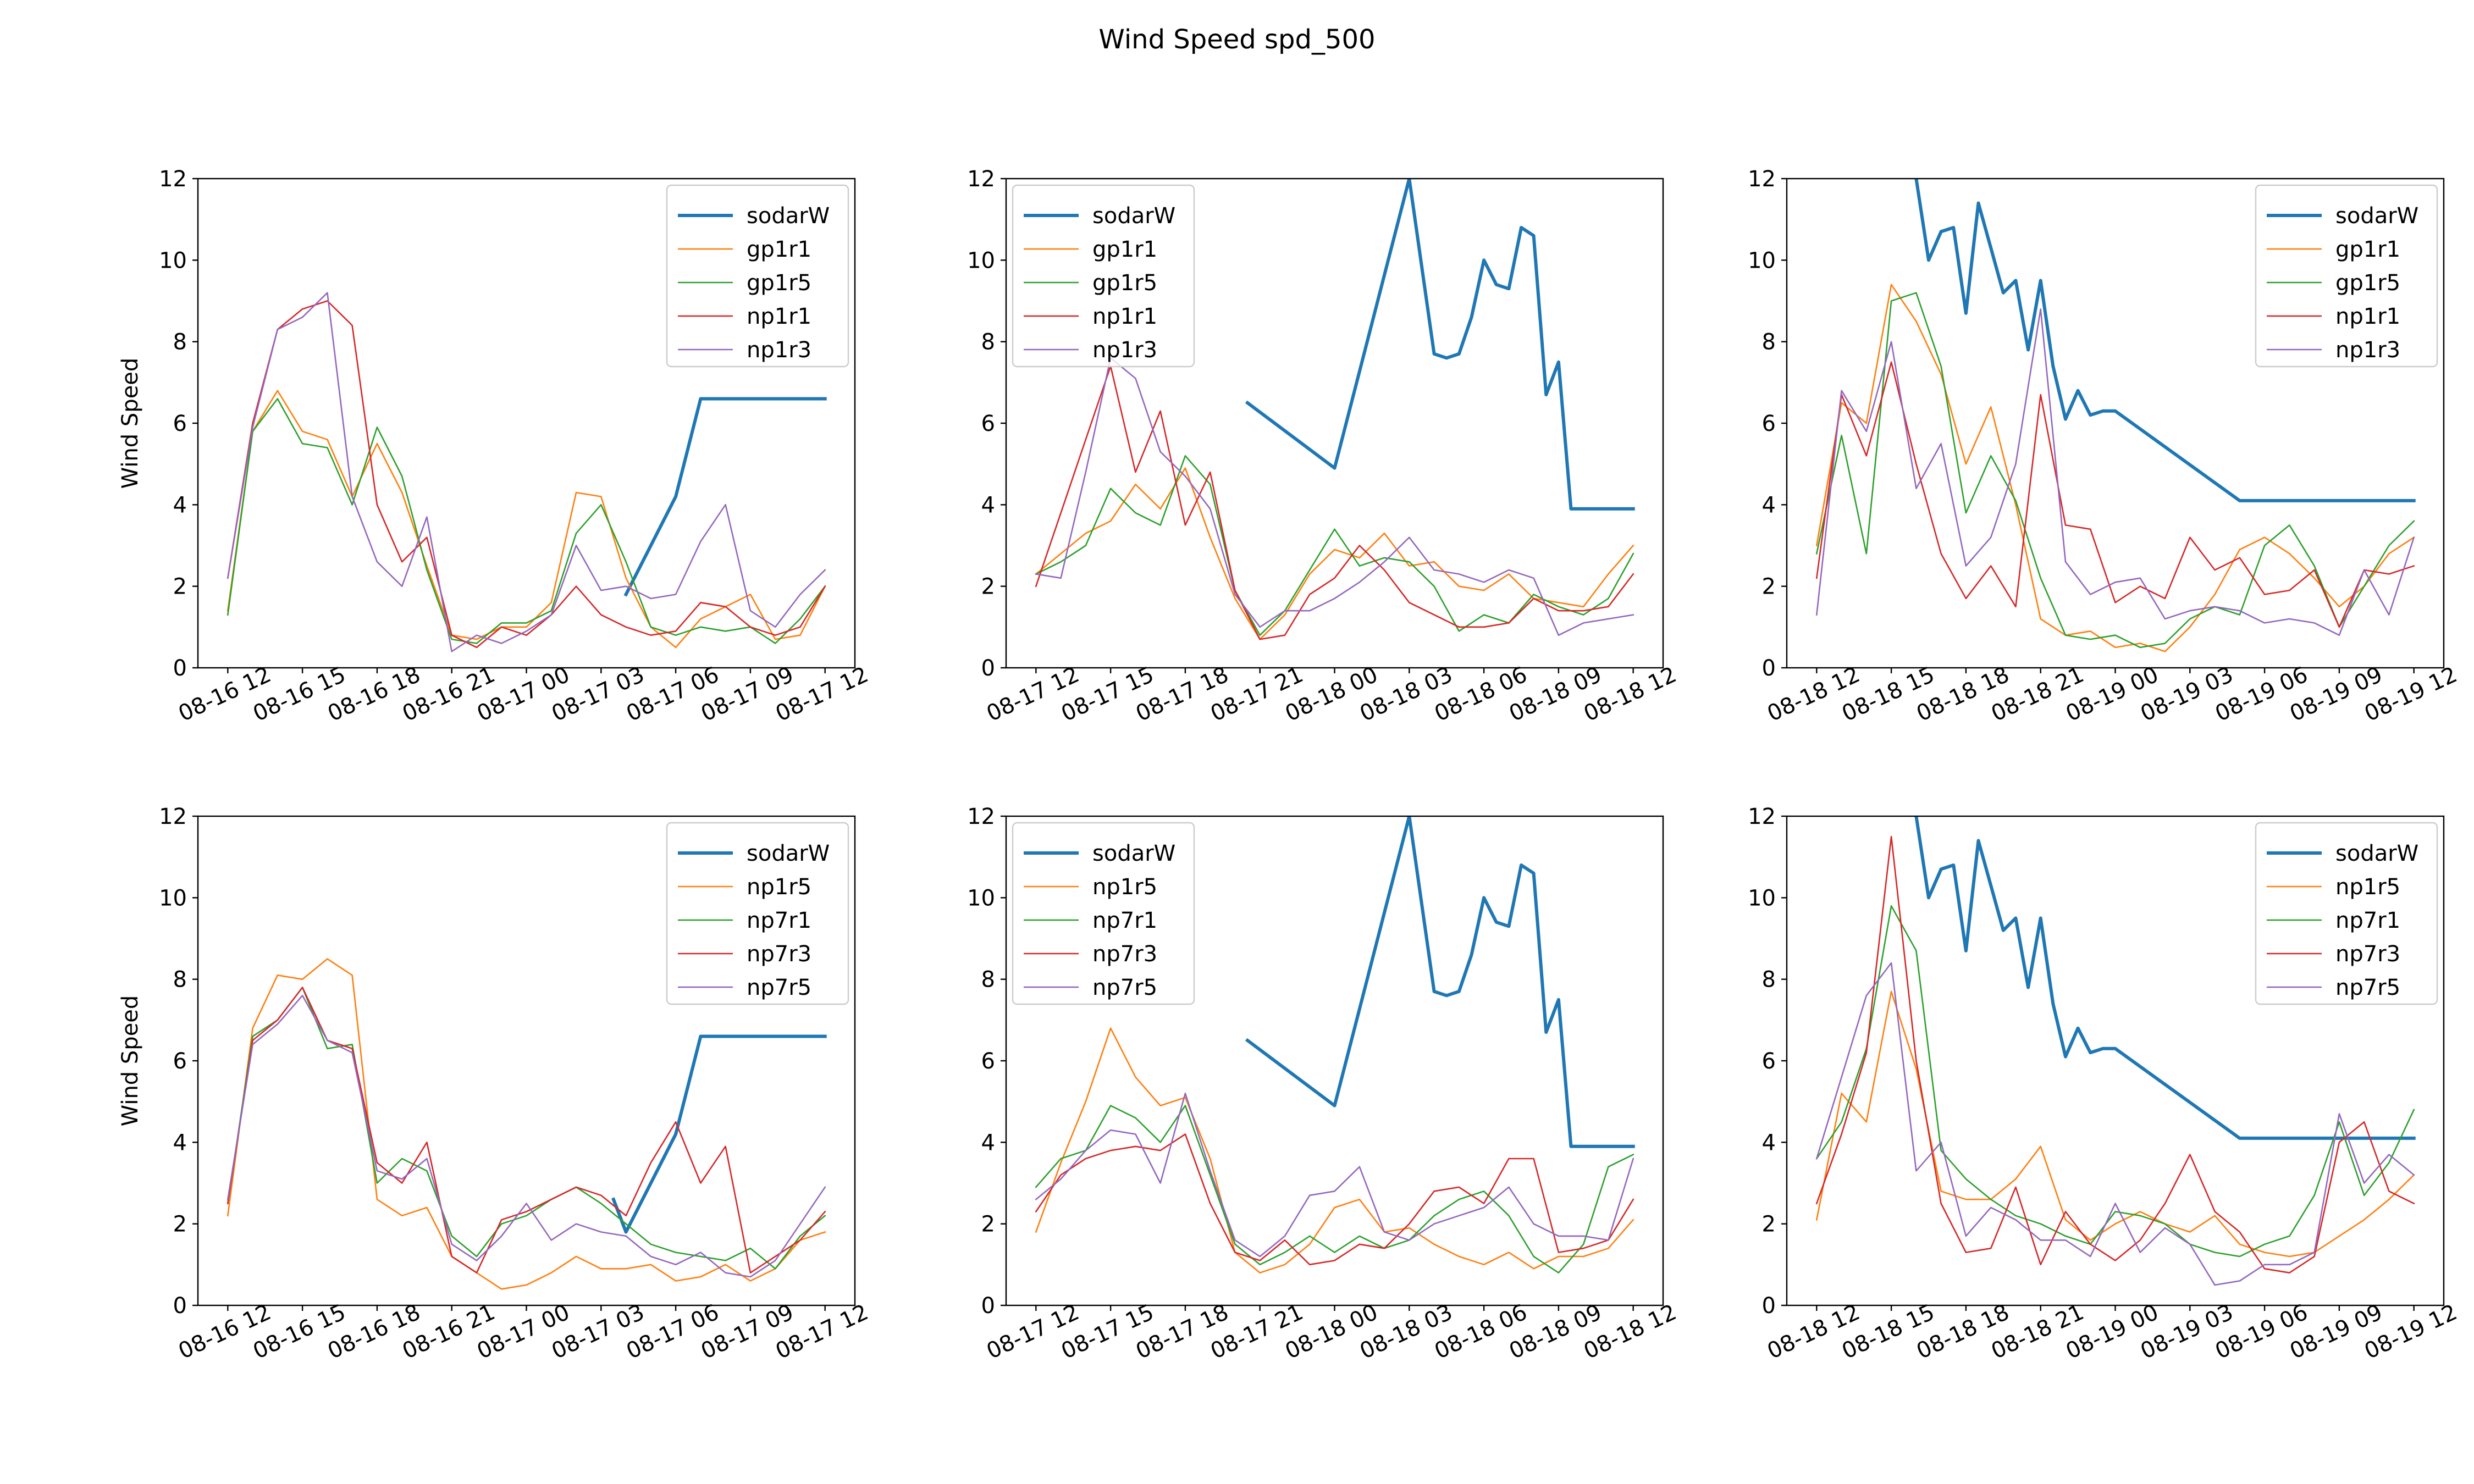 The height and width of the screenshot is (1484, 2474). What do you see at coordinates (1236, 39) in the screenshot?
I see `figure-title: Wind Speed spd_500` at bounding box center [1236, 39].